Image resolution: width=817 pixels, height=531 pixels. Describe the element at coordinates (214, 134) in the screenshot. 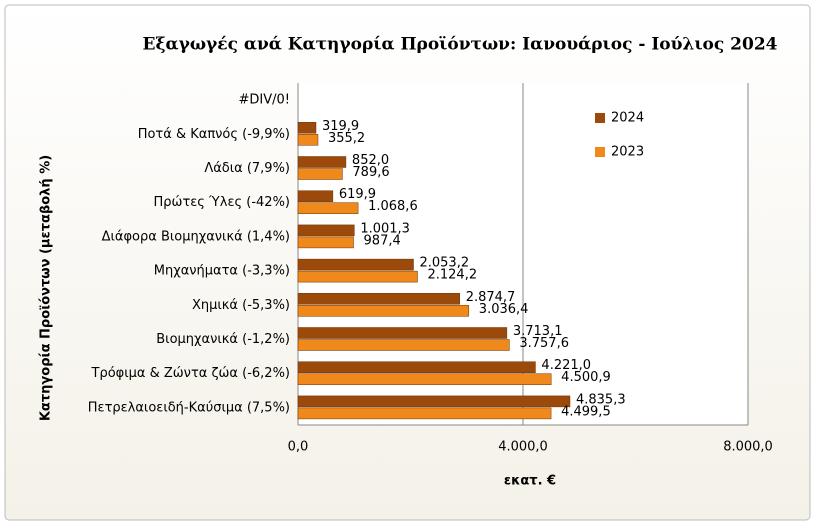

I see `y-tick-label: Ποτά & Καπνός (-9,9%)` at that location.